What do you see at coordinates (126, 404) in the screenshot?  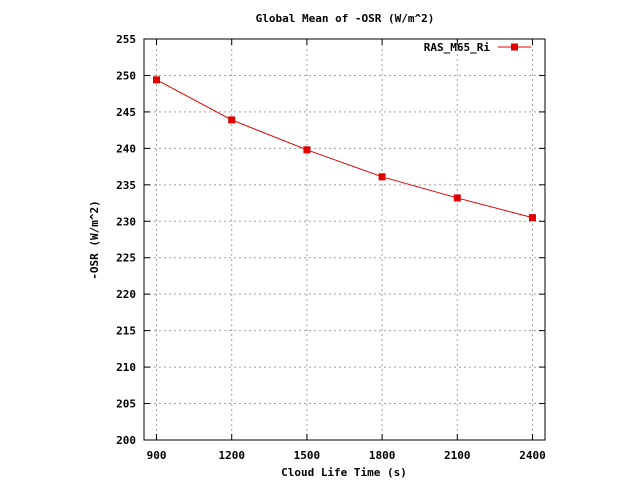 I see `y-tick-label: 205` at bounding box center [126, 404].